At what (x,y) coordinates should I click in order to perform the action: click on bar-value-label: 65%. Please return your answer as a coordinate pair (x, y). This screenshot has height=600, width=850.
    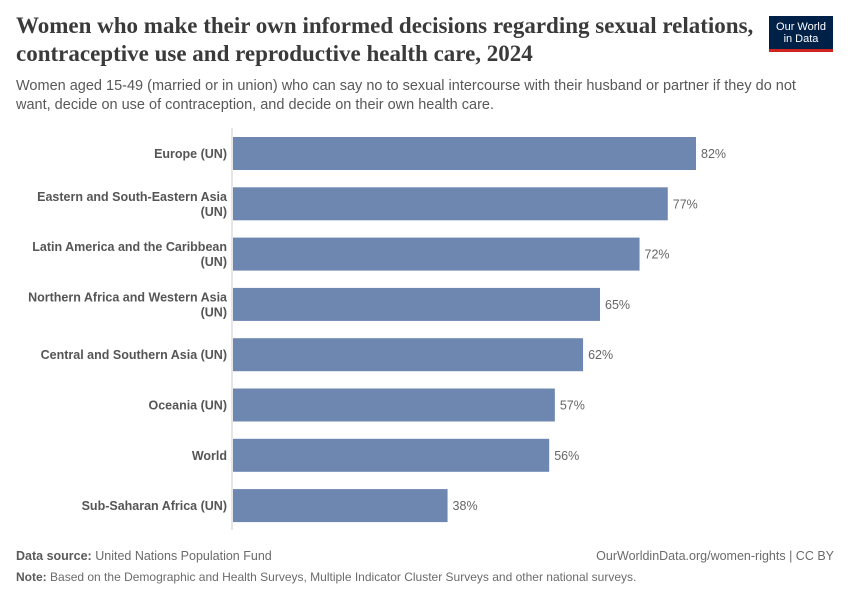
    Looking at the image, I should click on (617, 305).